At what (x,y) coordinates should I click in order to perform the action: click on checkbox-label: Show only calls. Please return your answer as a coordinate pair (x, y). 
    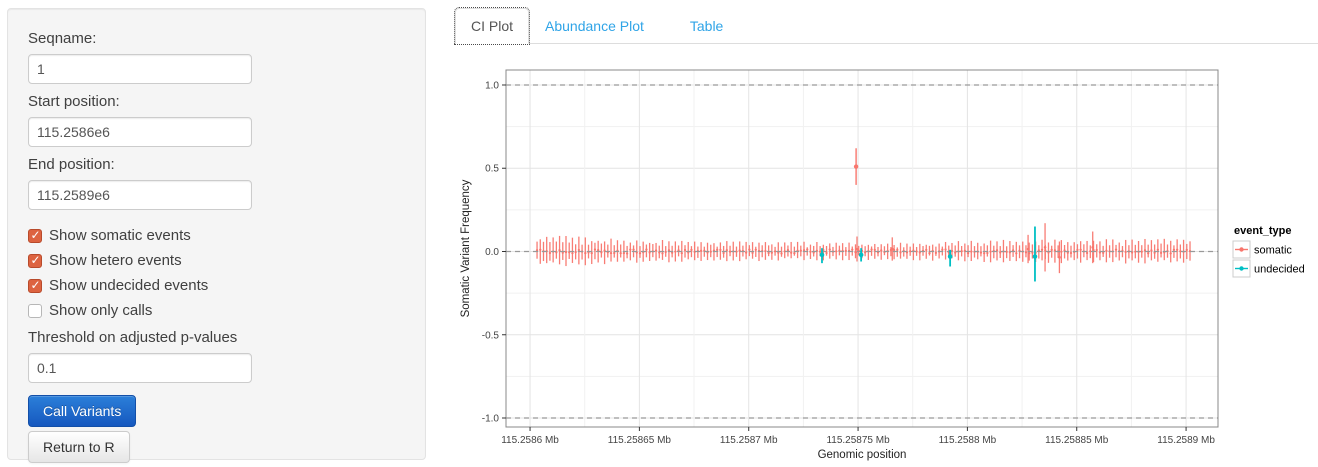
    Looking at the image, I should click on (101, 310).